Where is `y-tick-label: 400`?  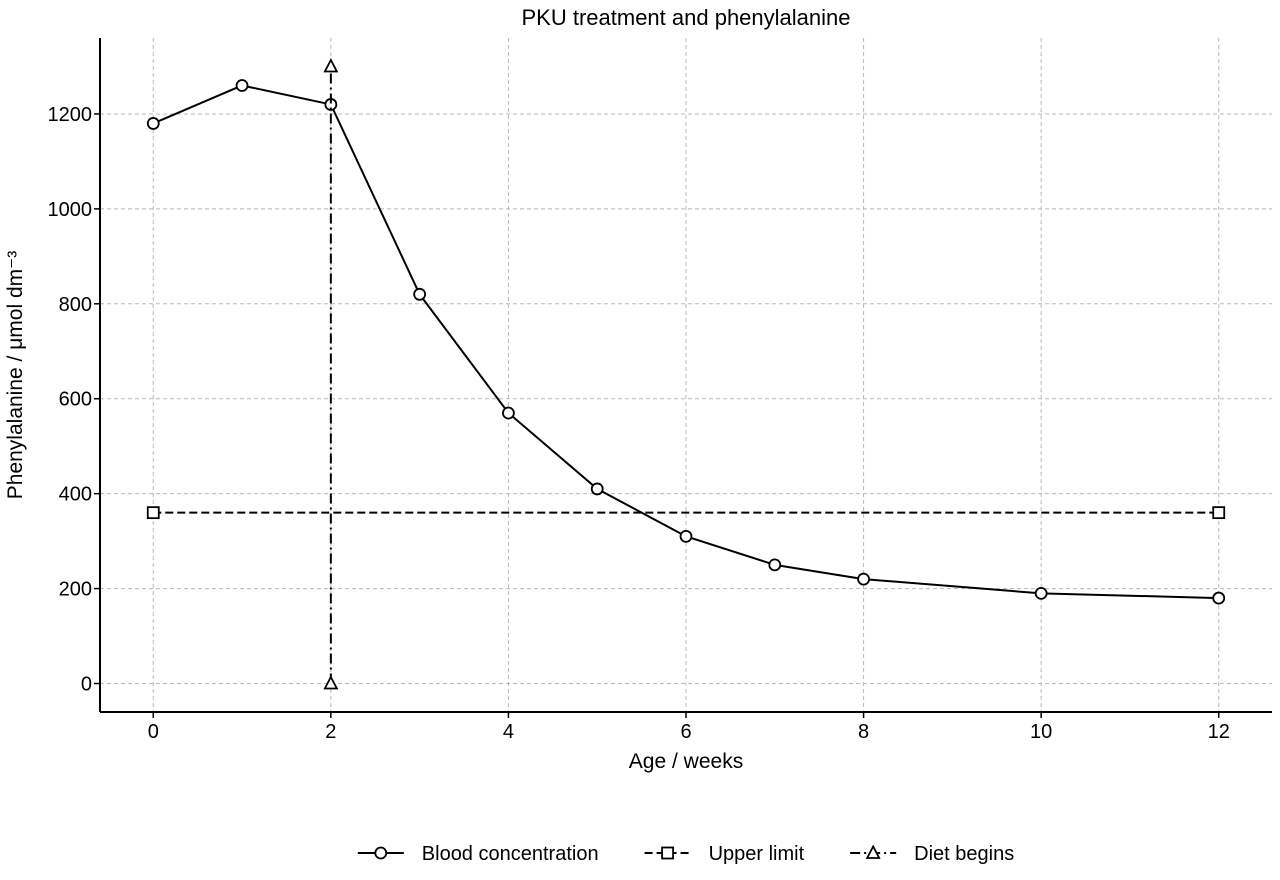
y-tick-label: 400 is located at coordinates (75, 495).